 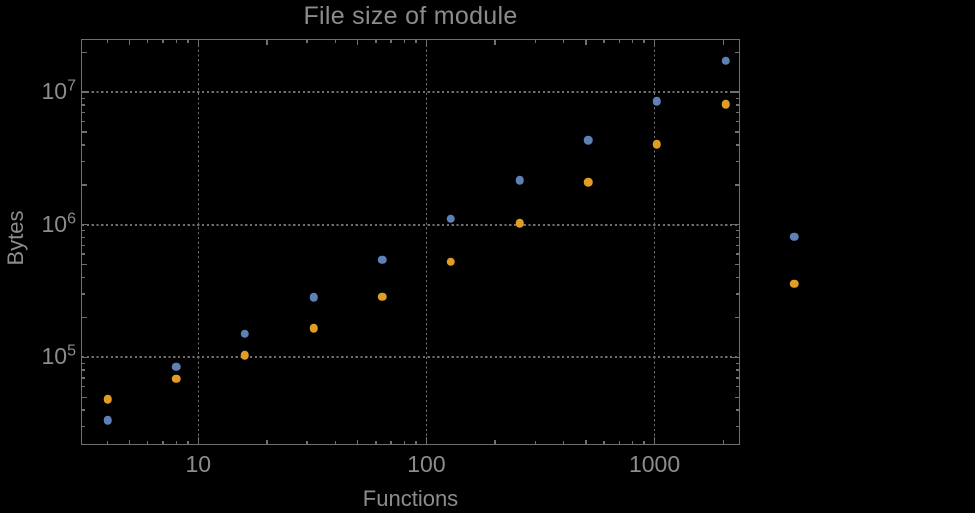 I want to click on x-axis-label: Functions, so click(x=410, y=498).